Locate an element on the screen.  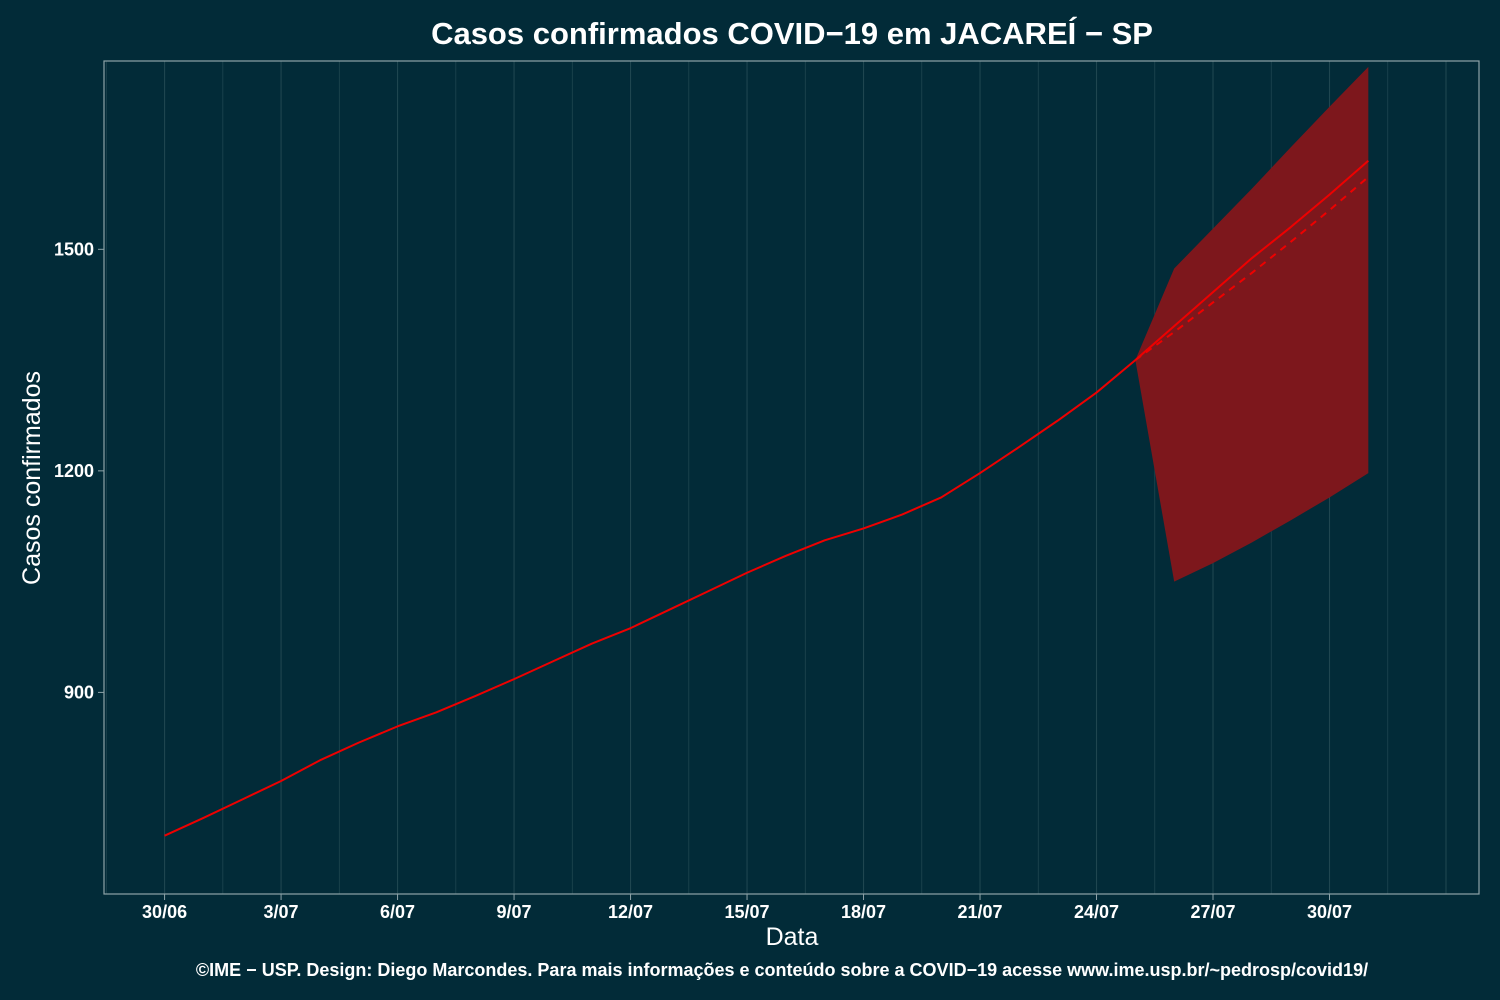
y-axis-title: Casos confirmados is located at coordinates (32, 478).